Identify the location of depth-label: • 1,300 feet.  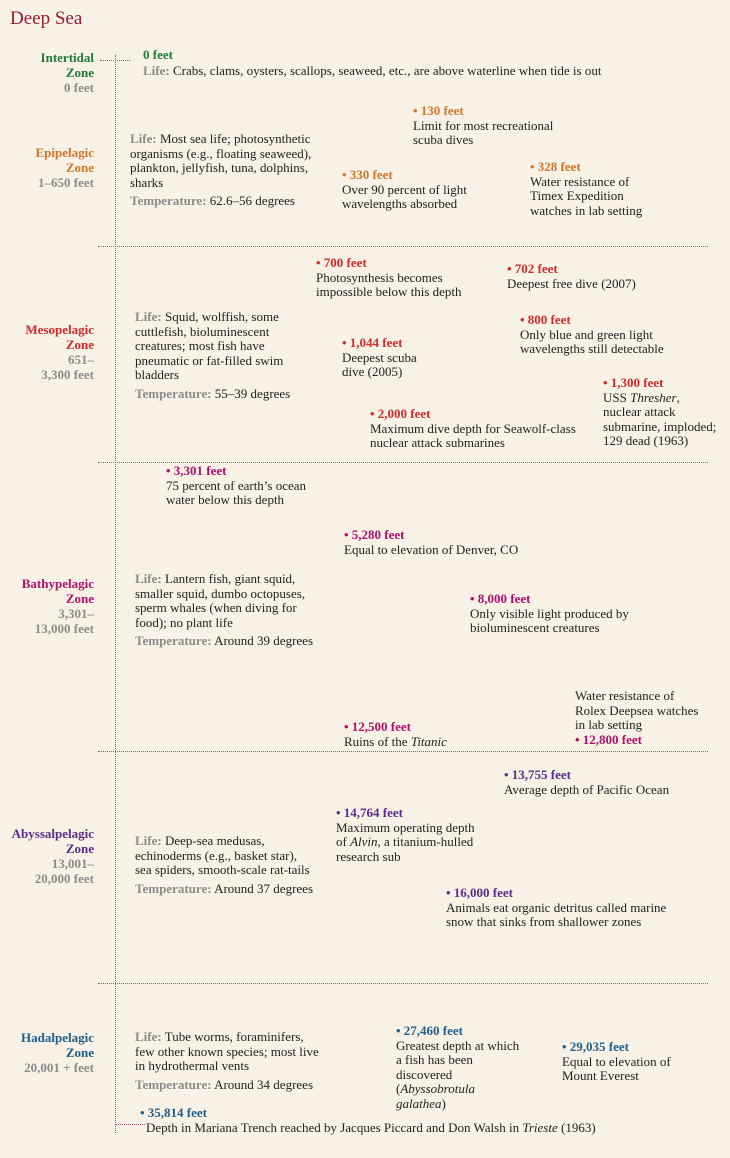
(633, 382).